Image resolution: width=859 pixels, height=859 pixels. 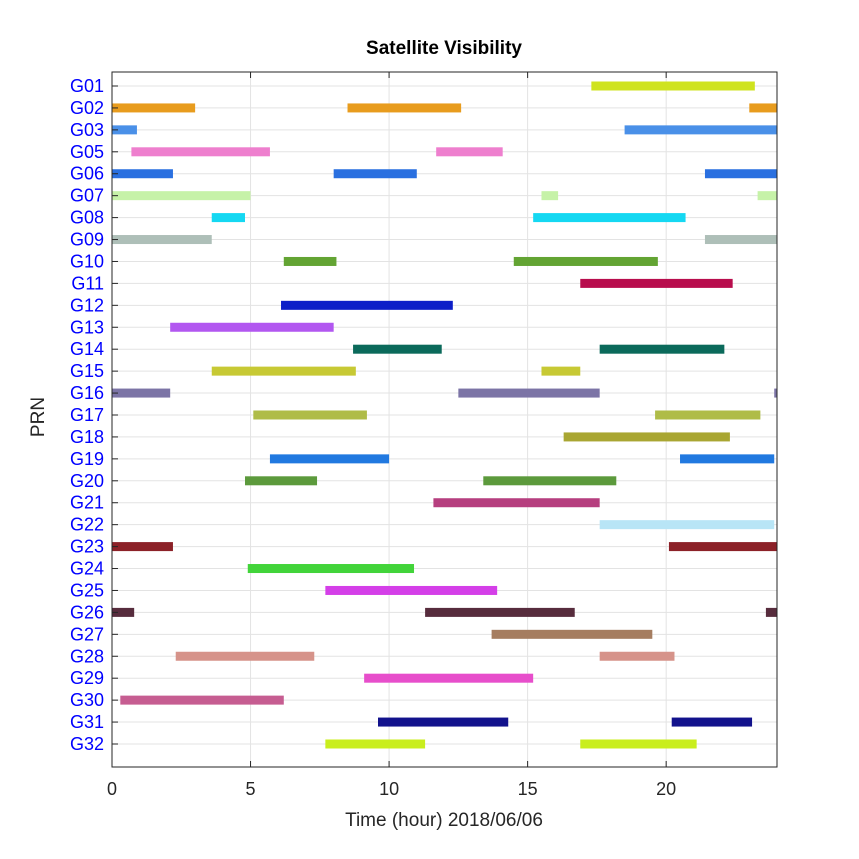 What do you see at coordinates (87, 634) in the screenshot?
I see `prn-tick-label: G27` at bounding box center [87, 634].